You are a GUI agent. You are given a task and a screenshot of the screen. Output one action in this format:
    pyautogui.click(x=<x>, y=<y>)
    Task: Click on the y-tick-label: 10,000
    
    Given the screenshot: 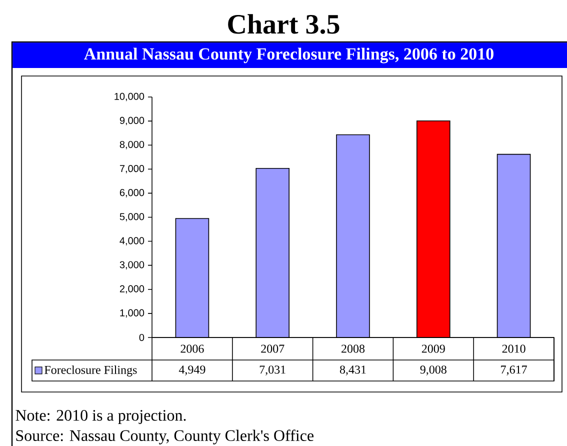 What is the action you would take?
    pyautogui.click(x=129, y=97)
    